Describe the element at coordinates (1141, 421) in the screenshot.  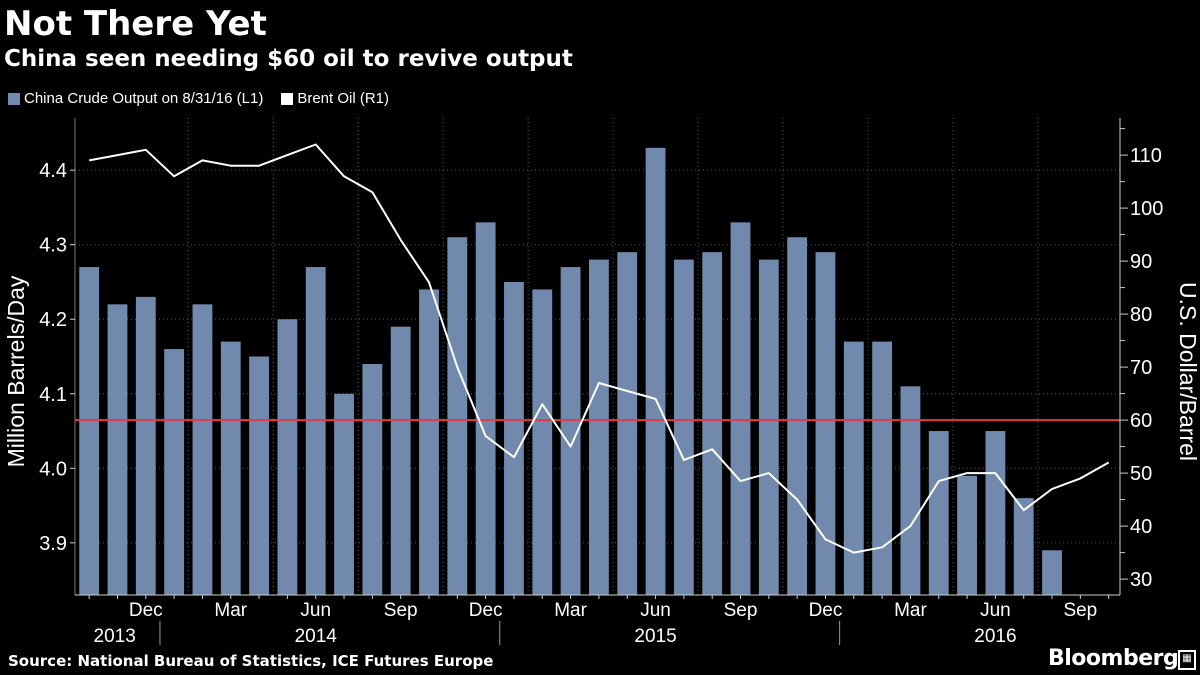
I see `right-axis-tick-label: 60` at that location.